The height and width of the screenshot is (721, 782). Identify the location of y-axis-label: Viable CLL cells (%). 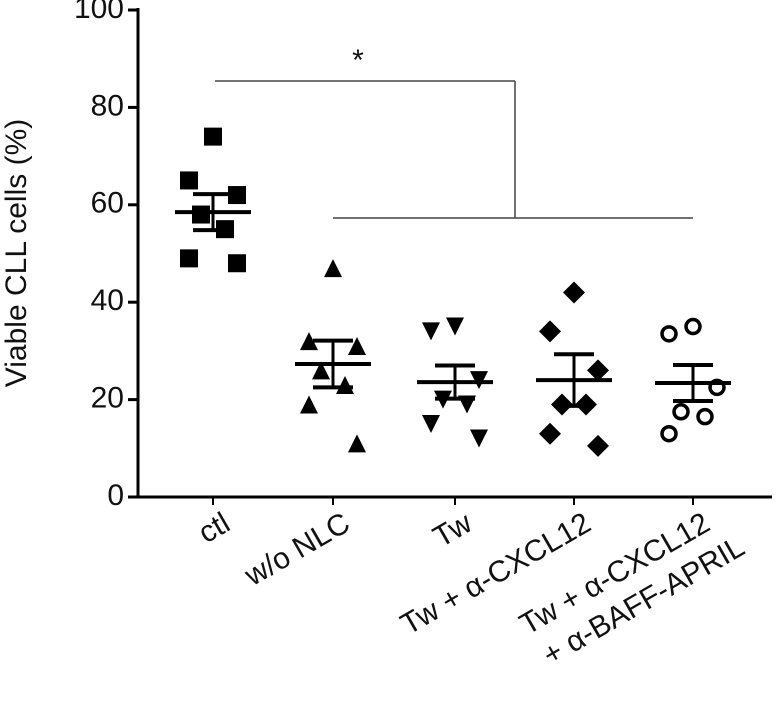
(16, 253).